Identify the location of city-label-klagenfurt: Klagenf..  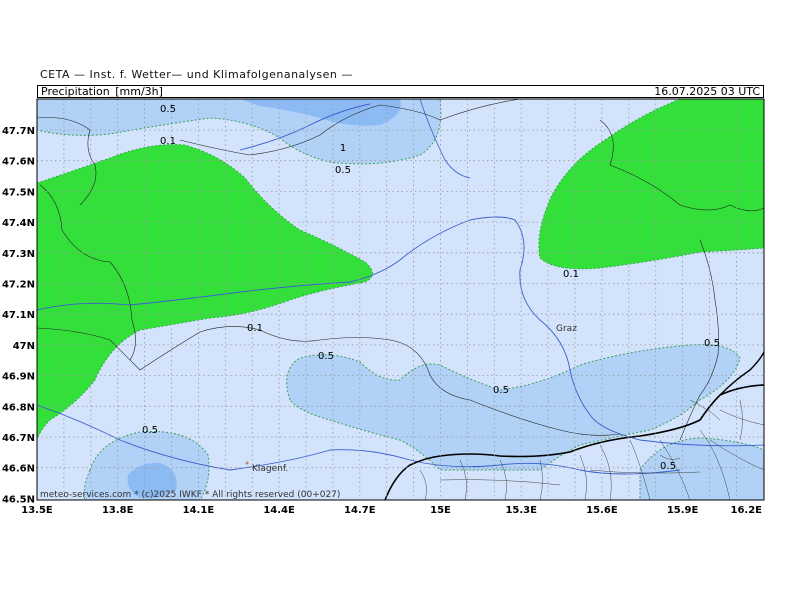
(270, 469).